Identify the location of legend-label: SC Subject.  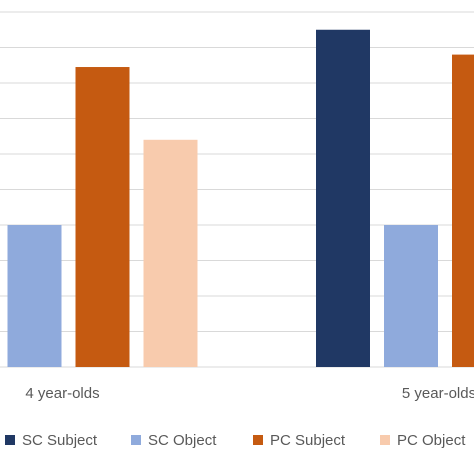
(60, 440).